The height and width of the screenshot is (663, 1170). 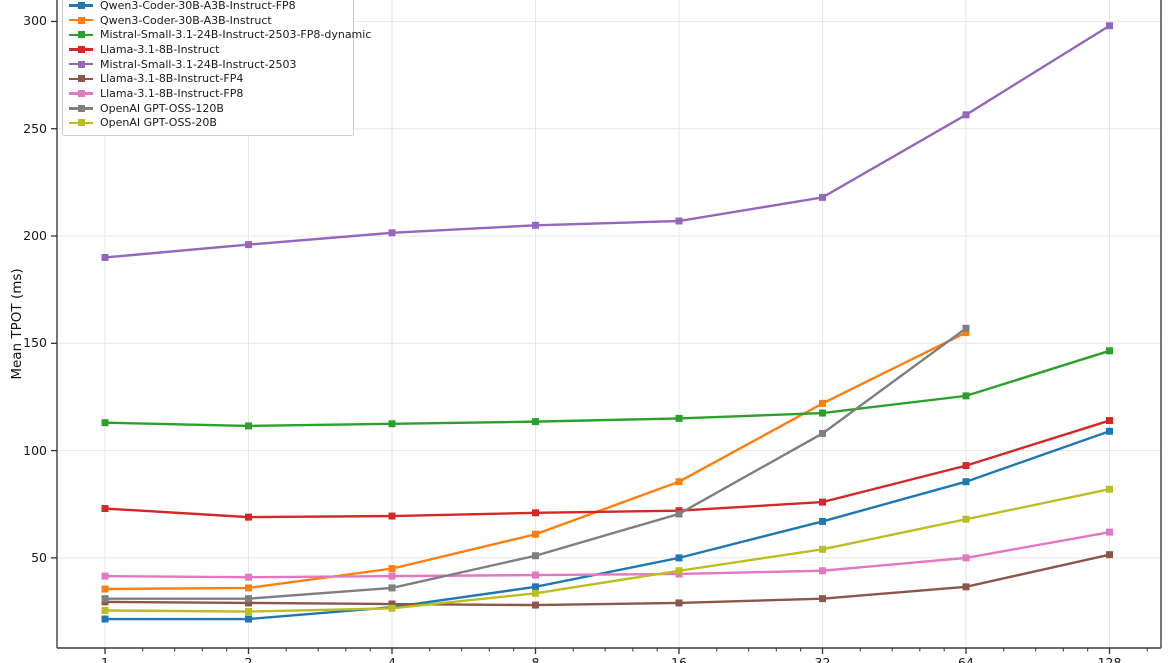 I want to click on y-tick-label: 100, so click(x=35, y=450).